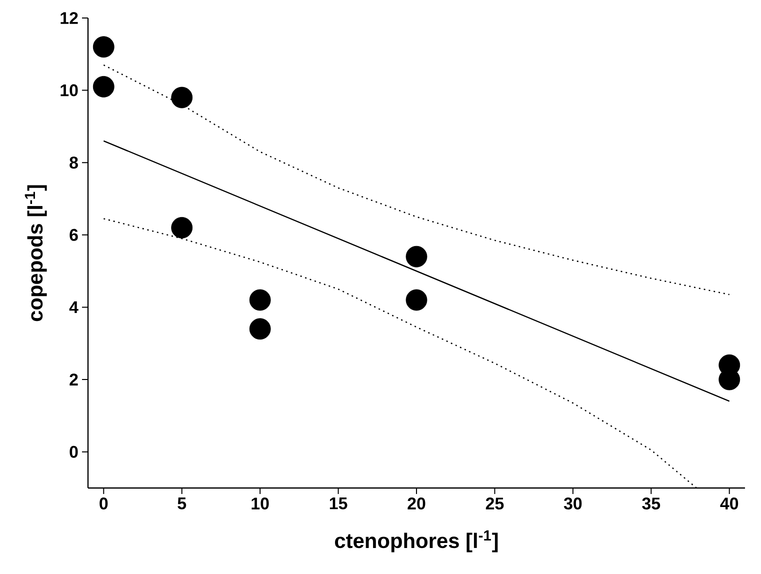 The image size is (761, 574). What do you see at coordinates (74, 380) in the screenshot?
I see `y-tick-label: 2` at bounding box center [74, 380].